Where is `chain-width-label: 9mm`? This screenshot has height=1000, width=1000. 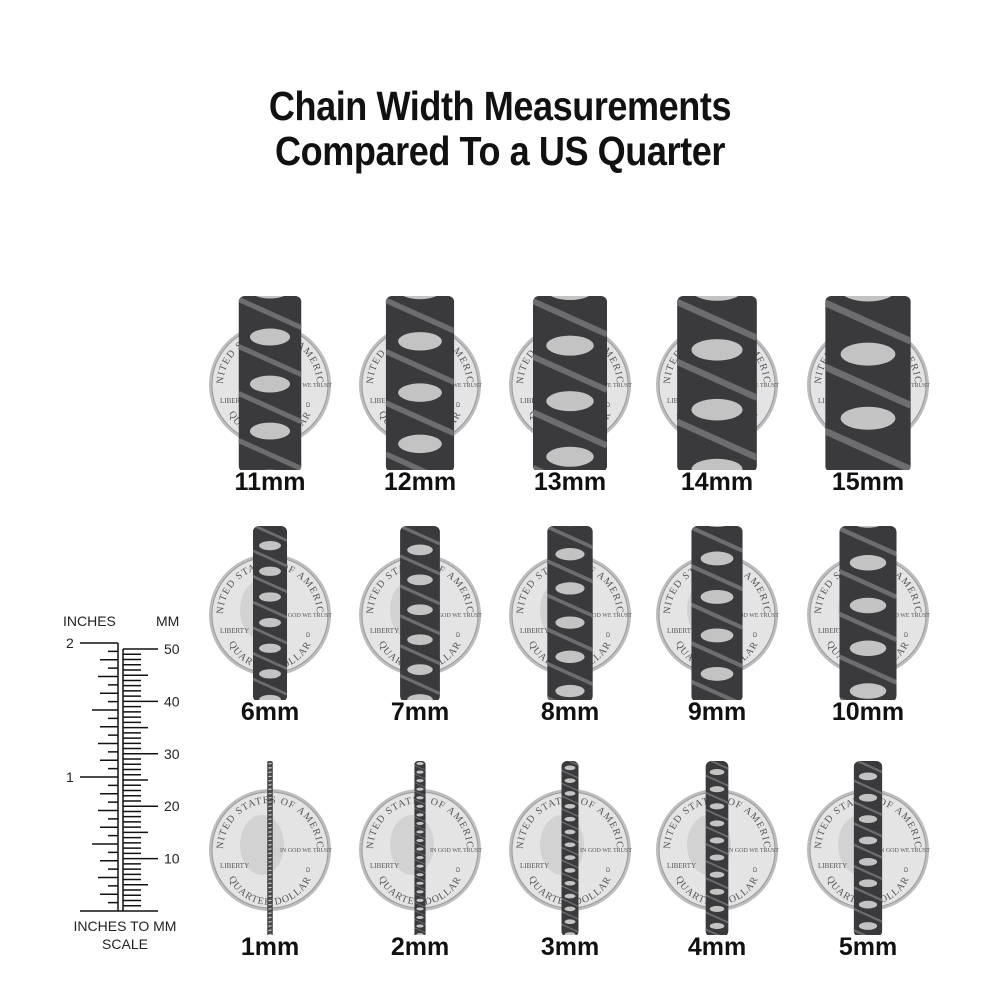 chain-width-label: 9mm is located at coordinates (717, 712).